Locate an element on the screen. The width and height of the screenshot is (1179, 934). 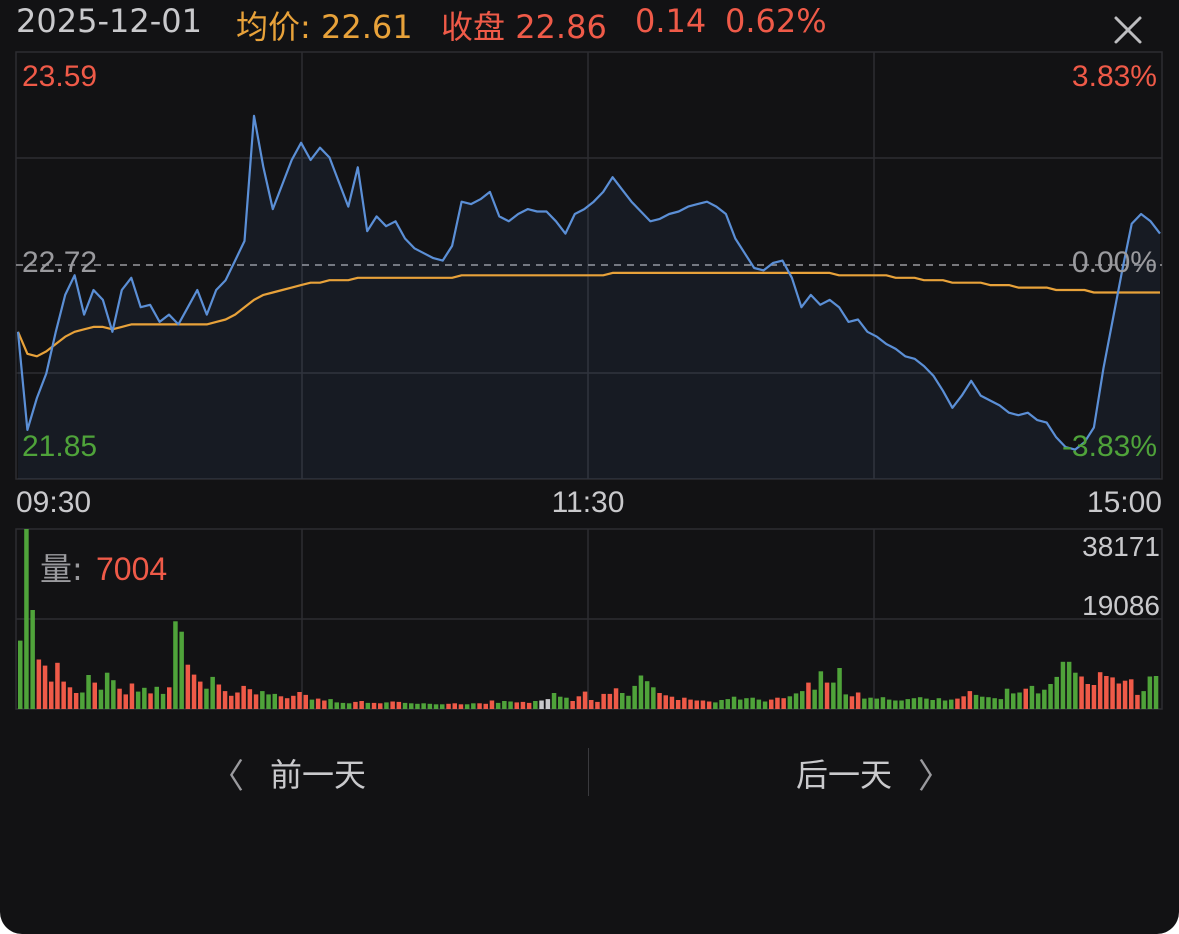
chevron-left-icon: 〈 is located at coordinates (227, 776).